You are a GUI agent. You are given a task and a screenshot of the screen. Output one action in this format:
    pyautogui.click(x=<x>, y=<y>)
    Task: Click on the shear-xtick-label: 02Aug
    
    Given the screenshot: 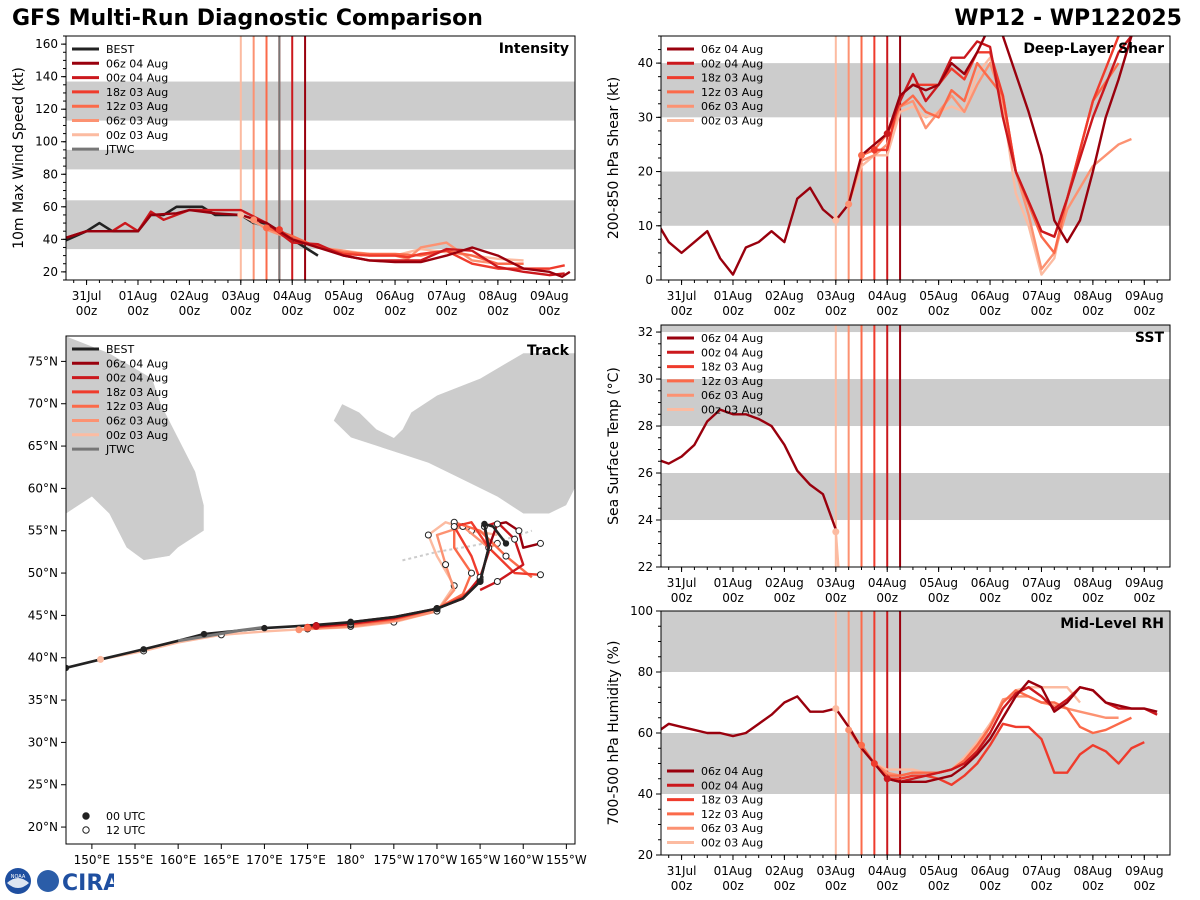 What is the action you would take?
    pyautogui.click(x=784, y=296)
    